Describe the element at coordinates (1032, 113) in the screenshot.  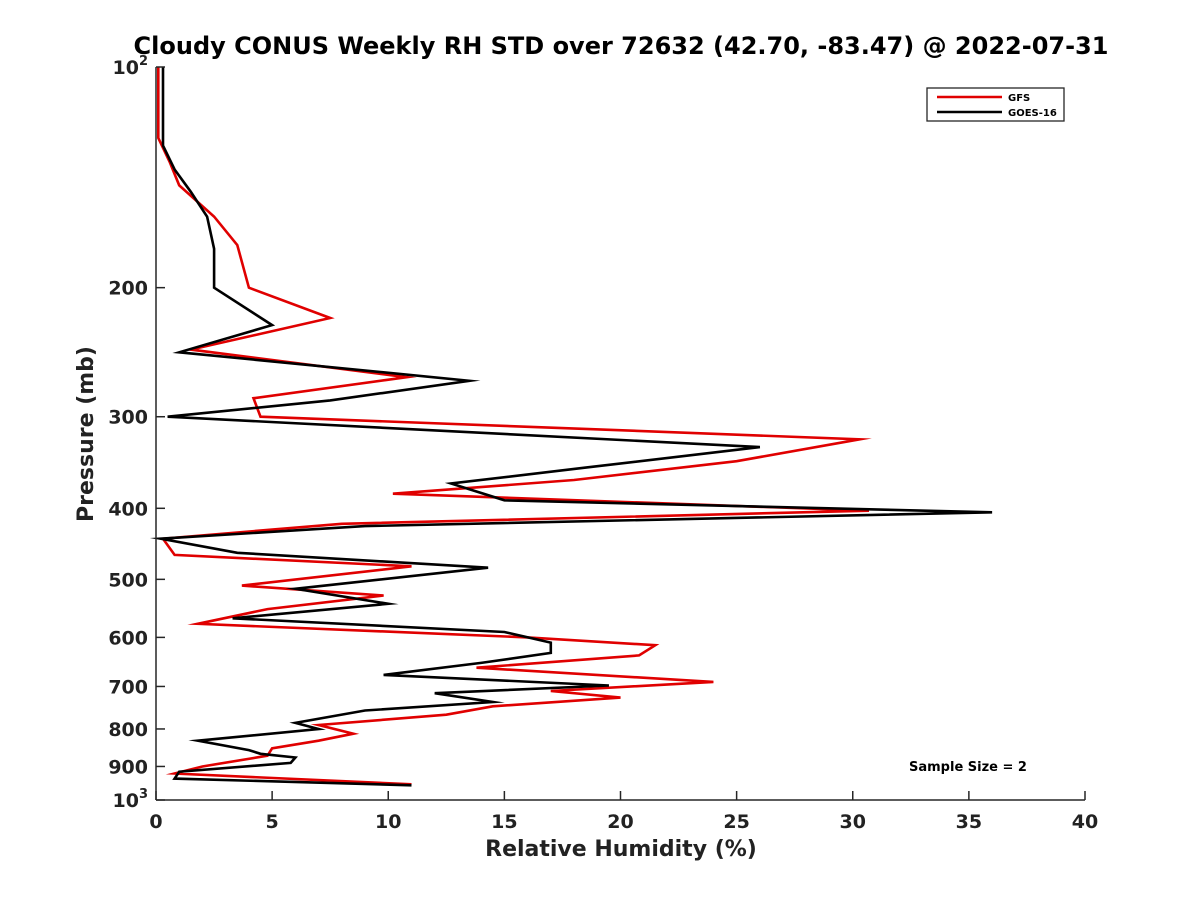
I see `legend-entry-label: GOES-16` at that location.